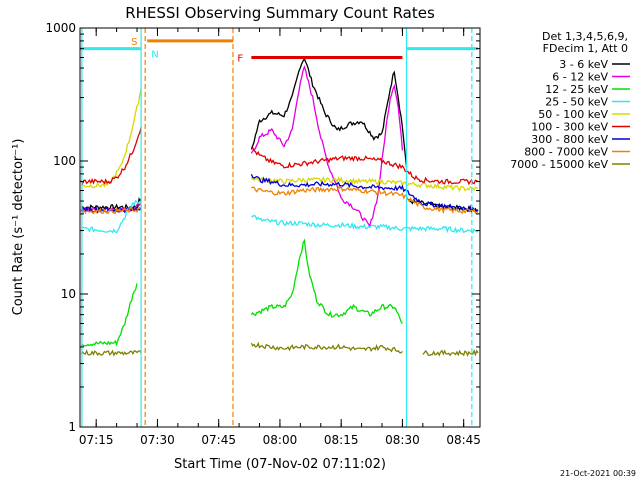 The width and height of the screenshot is (640, 480). What do you see at coordinates (402, 440) in the screenshot?
I see `x-tick-label-5: 08:30` at bounding box center [402, 440].